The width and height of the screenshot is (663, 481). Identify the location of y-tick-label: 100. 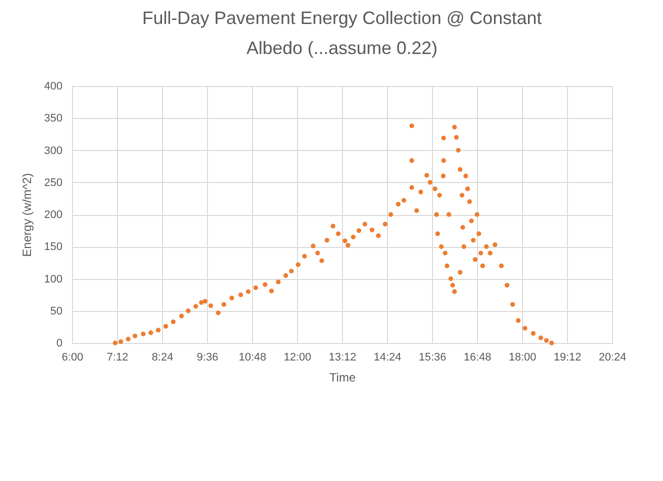
(53, 279).